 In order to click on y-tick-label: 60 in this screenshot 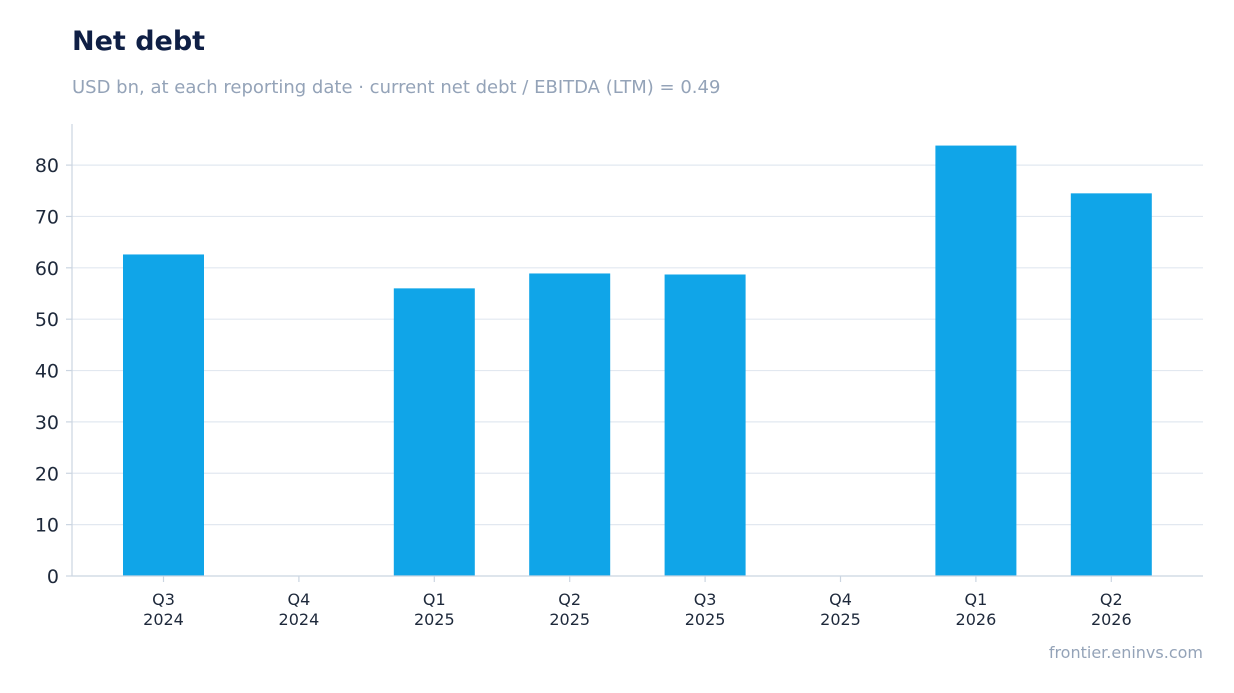, I will do `click(47, 269)`.